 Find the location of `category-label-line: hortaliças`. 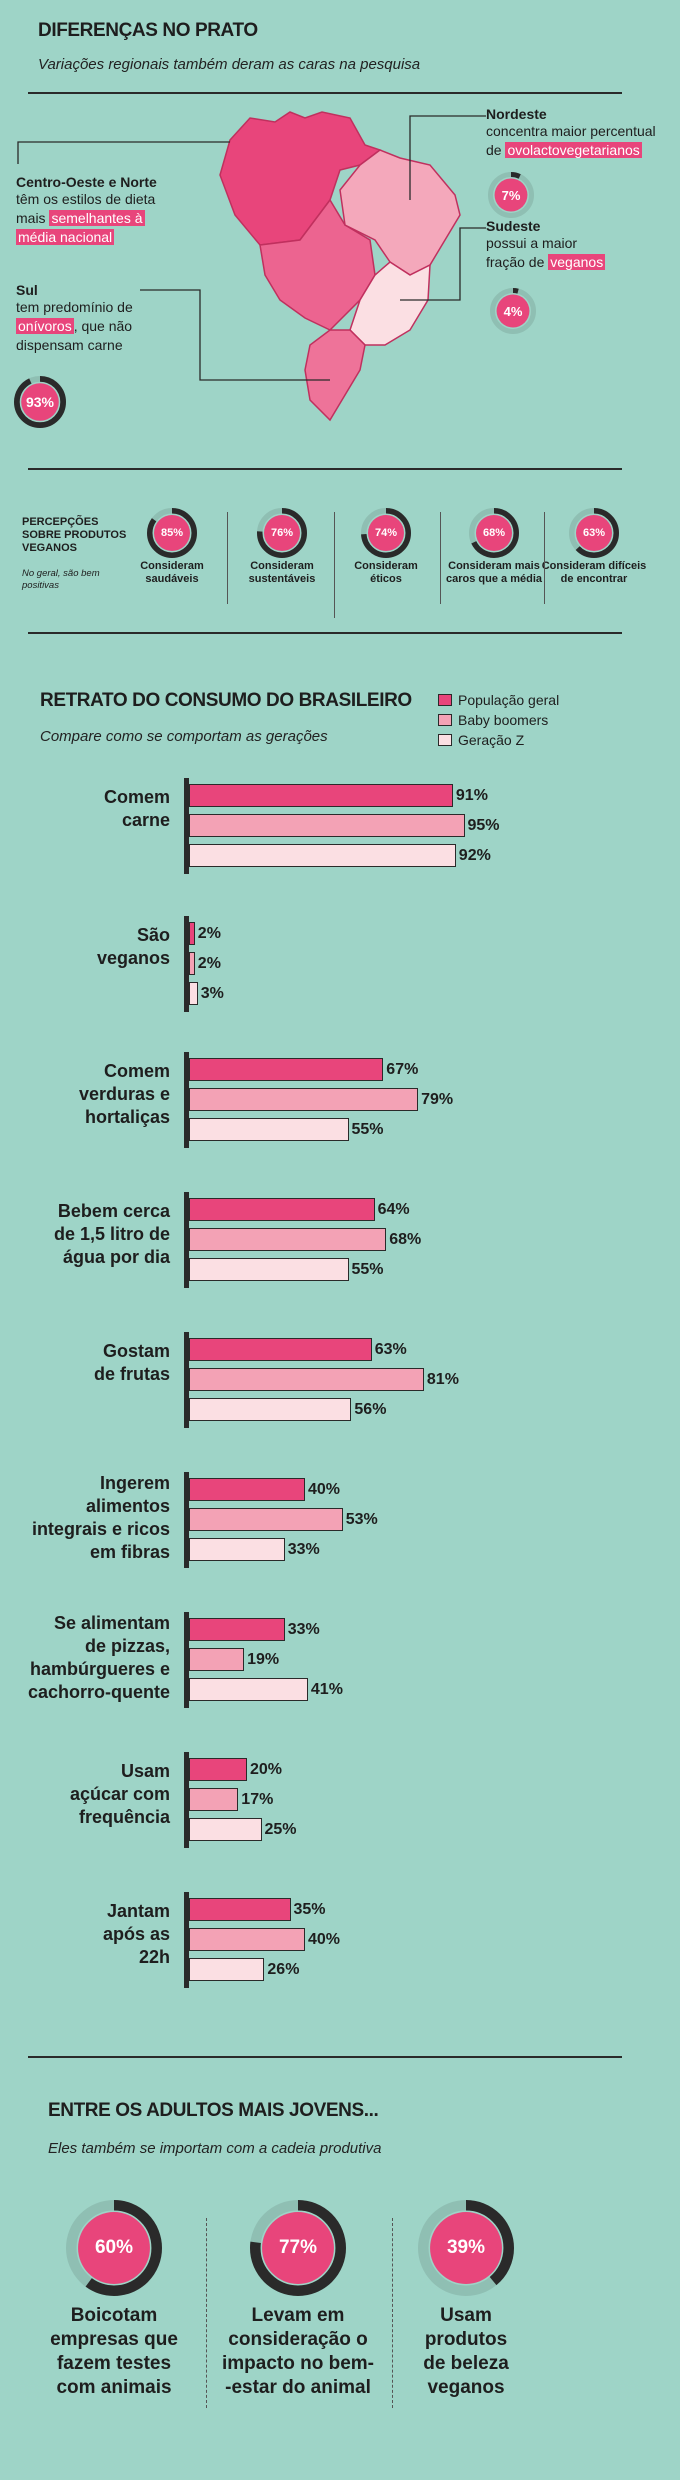

category-label-line: hortaliças is located at coordinates (127, 1117).